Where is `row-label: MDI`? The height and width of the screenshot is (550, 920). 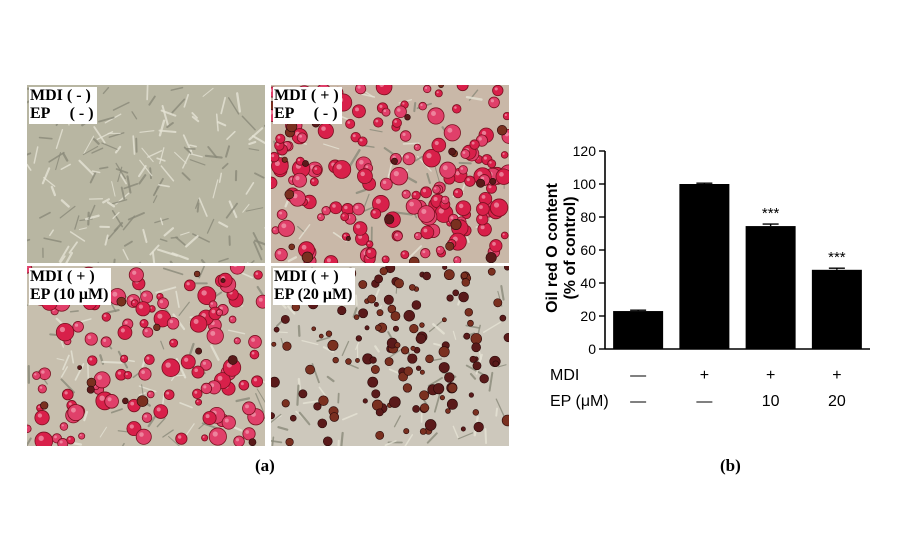 row-label: MDI is located at coordinates (564, 375).